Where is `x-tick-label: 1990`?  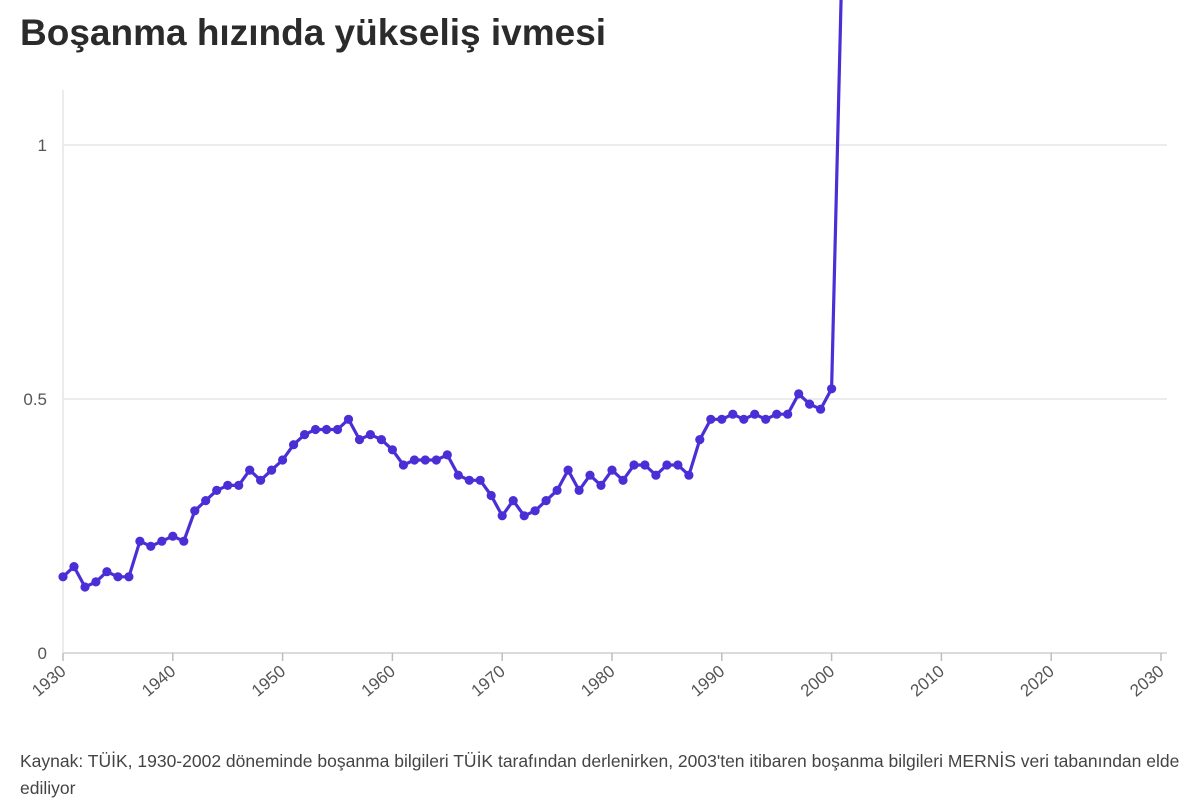
x-tick-label: 1990 is located at coordinates (707, 681).